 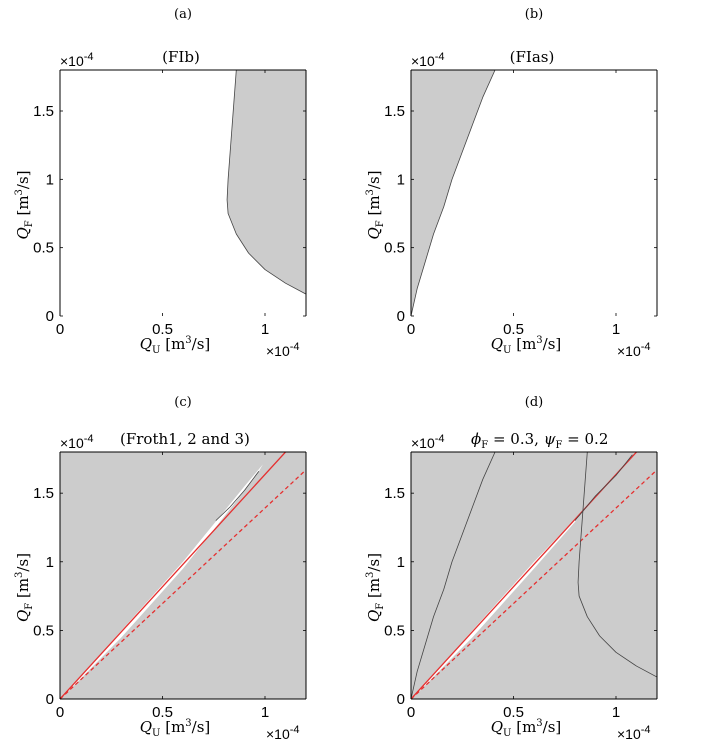 What do you see at coordinates (539, 440) in the screenshot?
I see `panel-title: ϕF = 0.3, ψF = 0.2` at bounding box center [539, 440].